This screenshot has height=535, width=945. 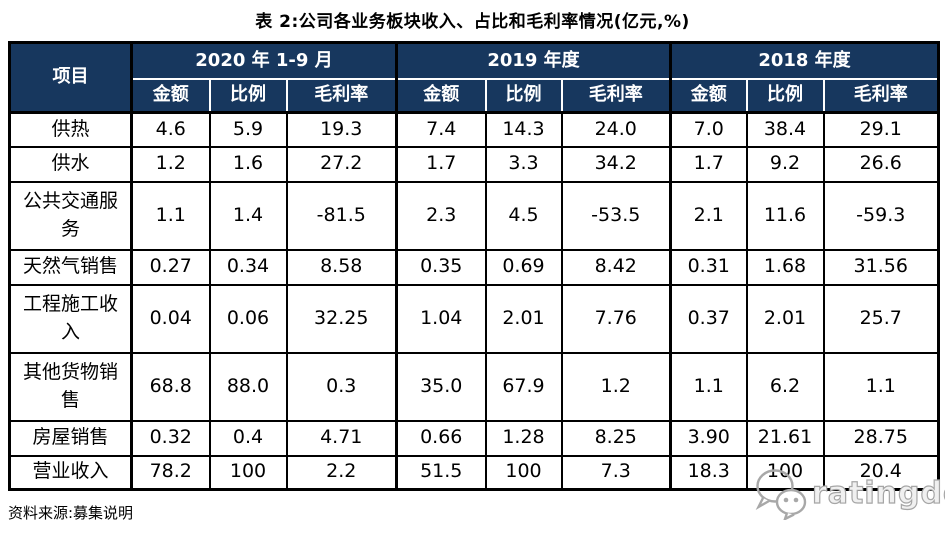 I want to click on cell: 32.25, so click(x=341, y=318).